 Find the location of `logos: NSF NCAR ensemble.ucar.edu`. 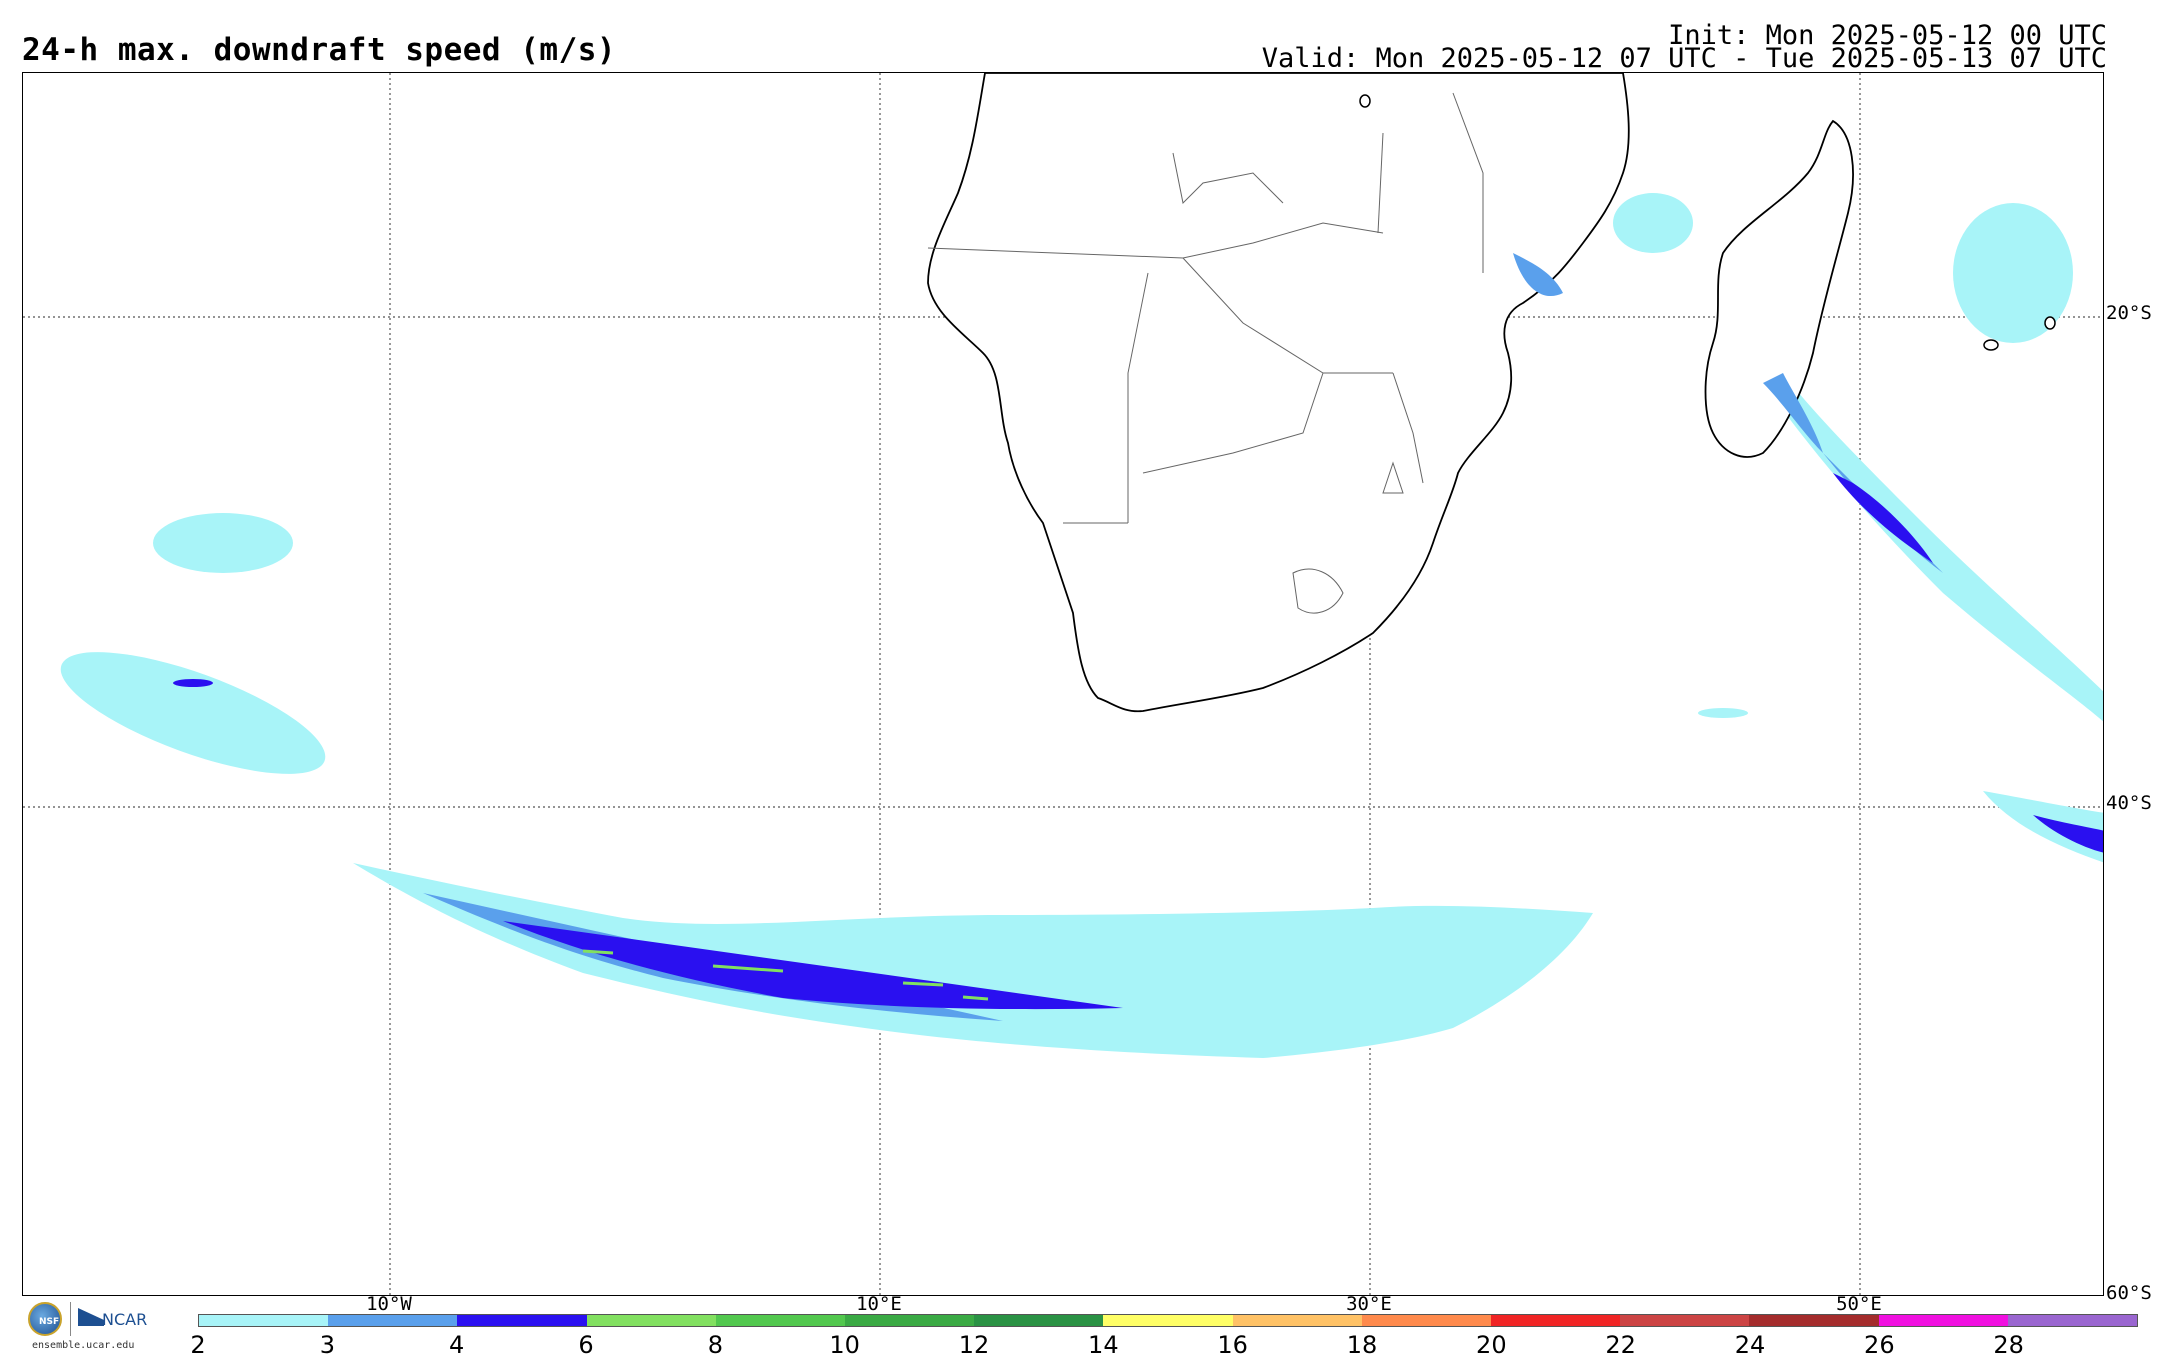

logos: NSF NCAR ensemble.ucar.edu is located at coordinates (94, 1326).